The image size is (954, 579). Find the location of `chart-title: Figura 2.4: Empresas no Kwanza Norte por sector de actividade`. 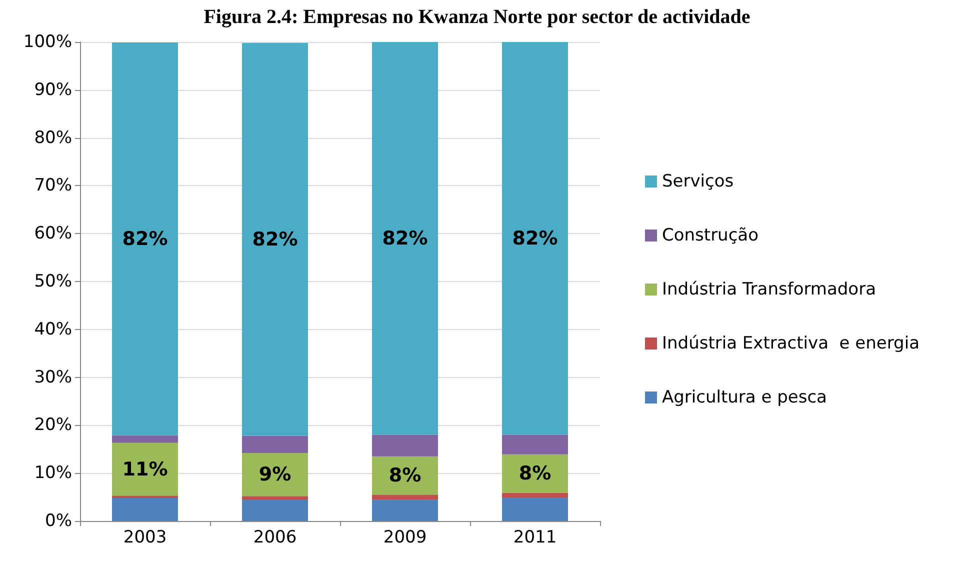

chart-title: Figura 2.4: Empresas no Kwanza Norte por sector de actividade is located at coordinates (477, 17).